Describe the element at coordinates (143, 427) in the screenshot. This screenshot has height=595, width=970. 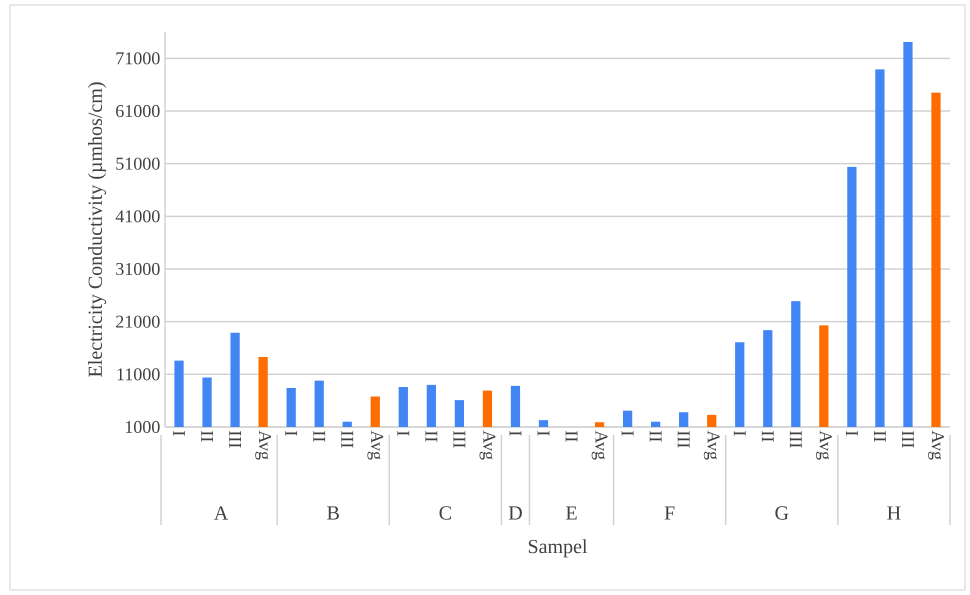
I see `y-tick-label: 1000` at that location.